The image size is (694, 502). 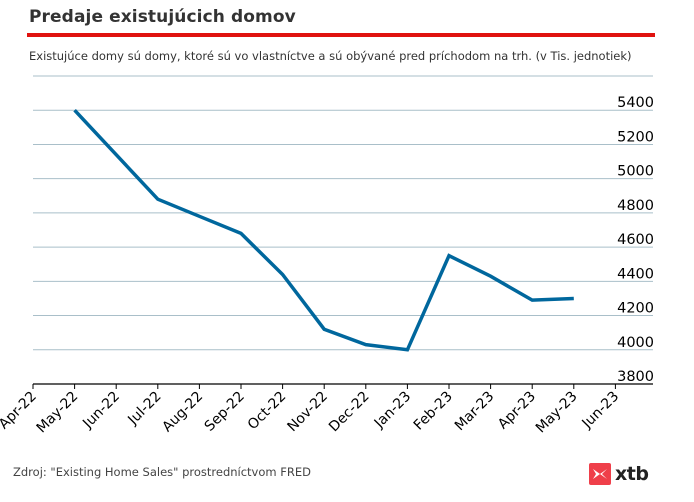 What do you see at coordinates (162, 17) in the screenshot?
I see `chart-title: Predaje existujúcich domov` at bounding box center [162, 17].